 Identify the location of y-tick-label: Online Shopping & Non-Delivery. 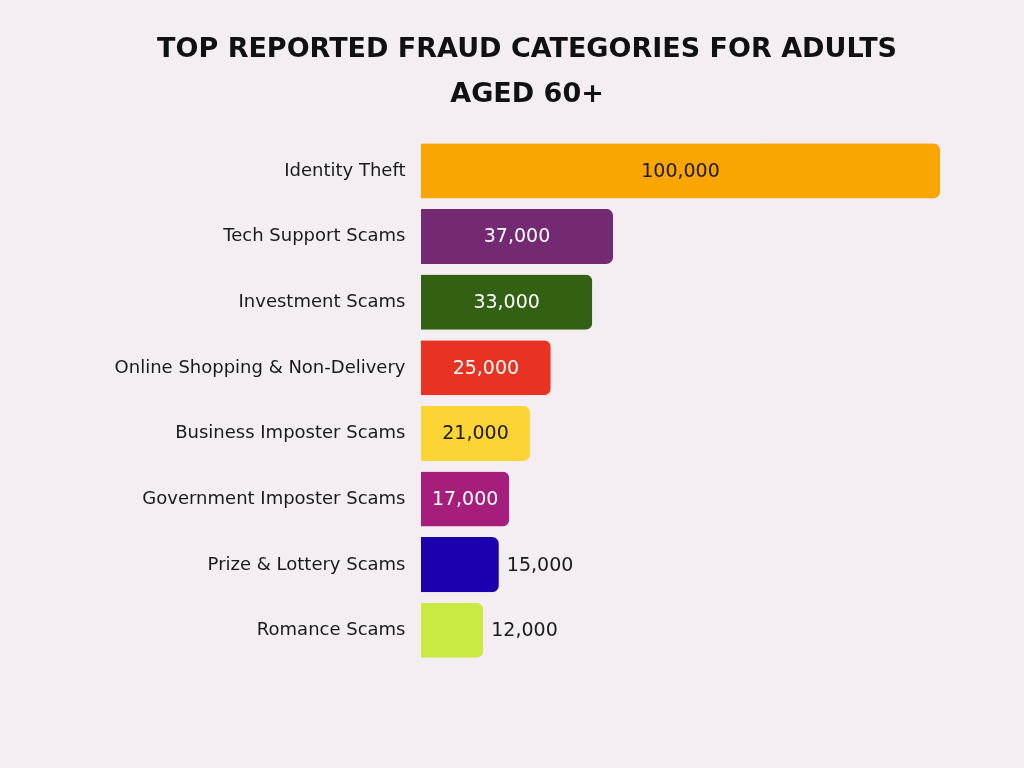
(260, 366).